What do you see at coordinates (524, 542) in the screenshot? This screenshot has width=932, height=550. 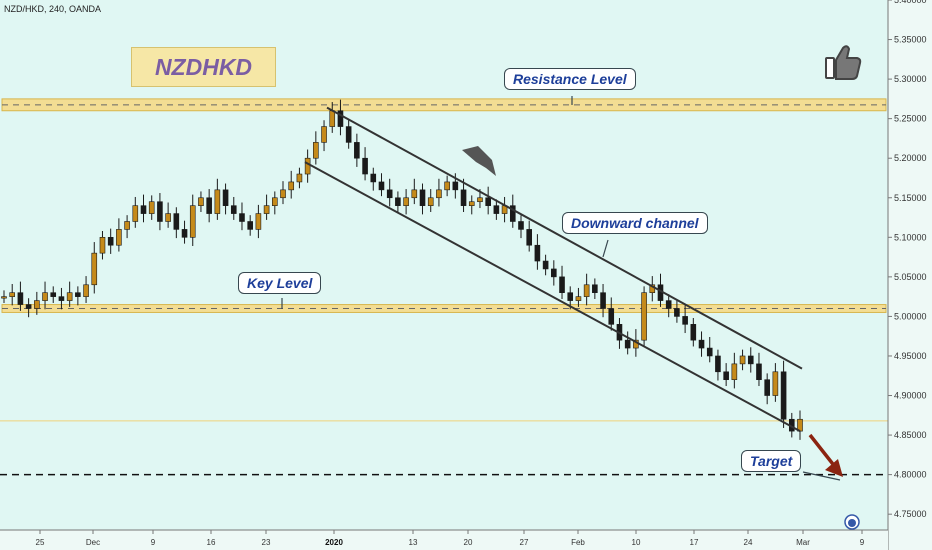 I see `time-tick-label: 27` at bounding box center [524, 542].